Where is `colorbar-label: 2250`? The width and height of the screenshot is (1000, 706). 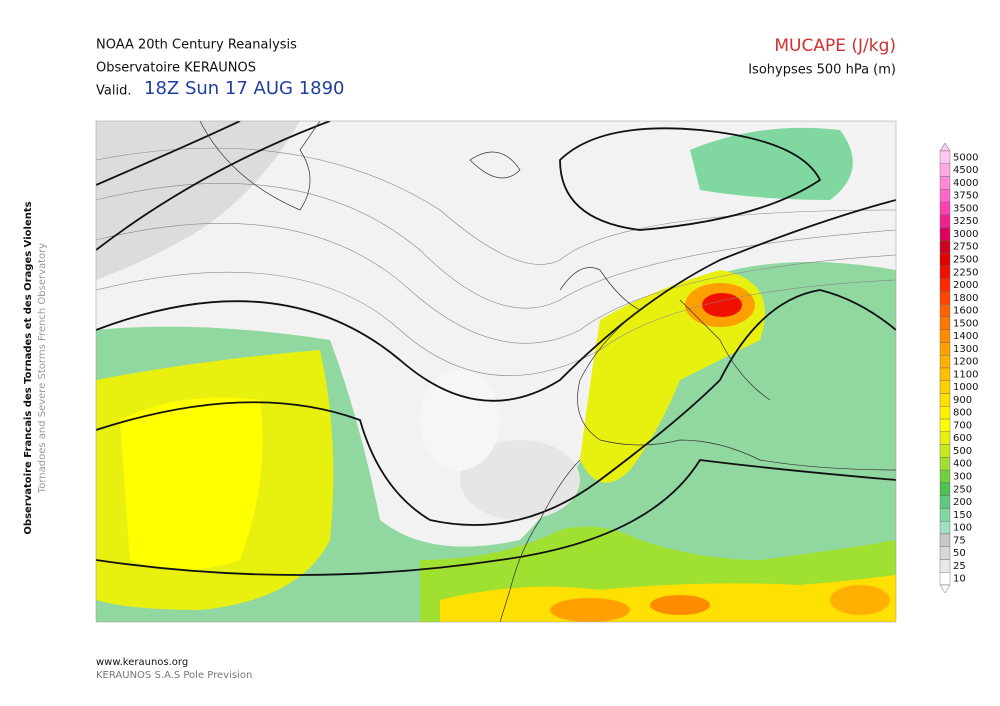 colorbar-label: 2250 is located at coordinates (965, 272).